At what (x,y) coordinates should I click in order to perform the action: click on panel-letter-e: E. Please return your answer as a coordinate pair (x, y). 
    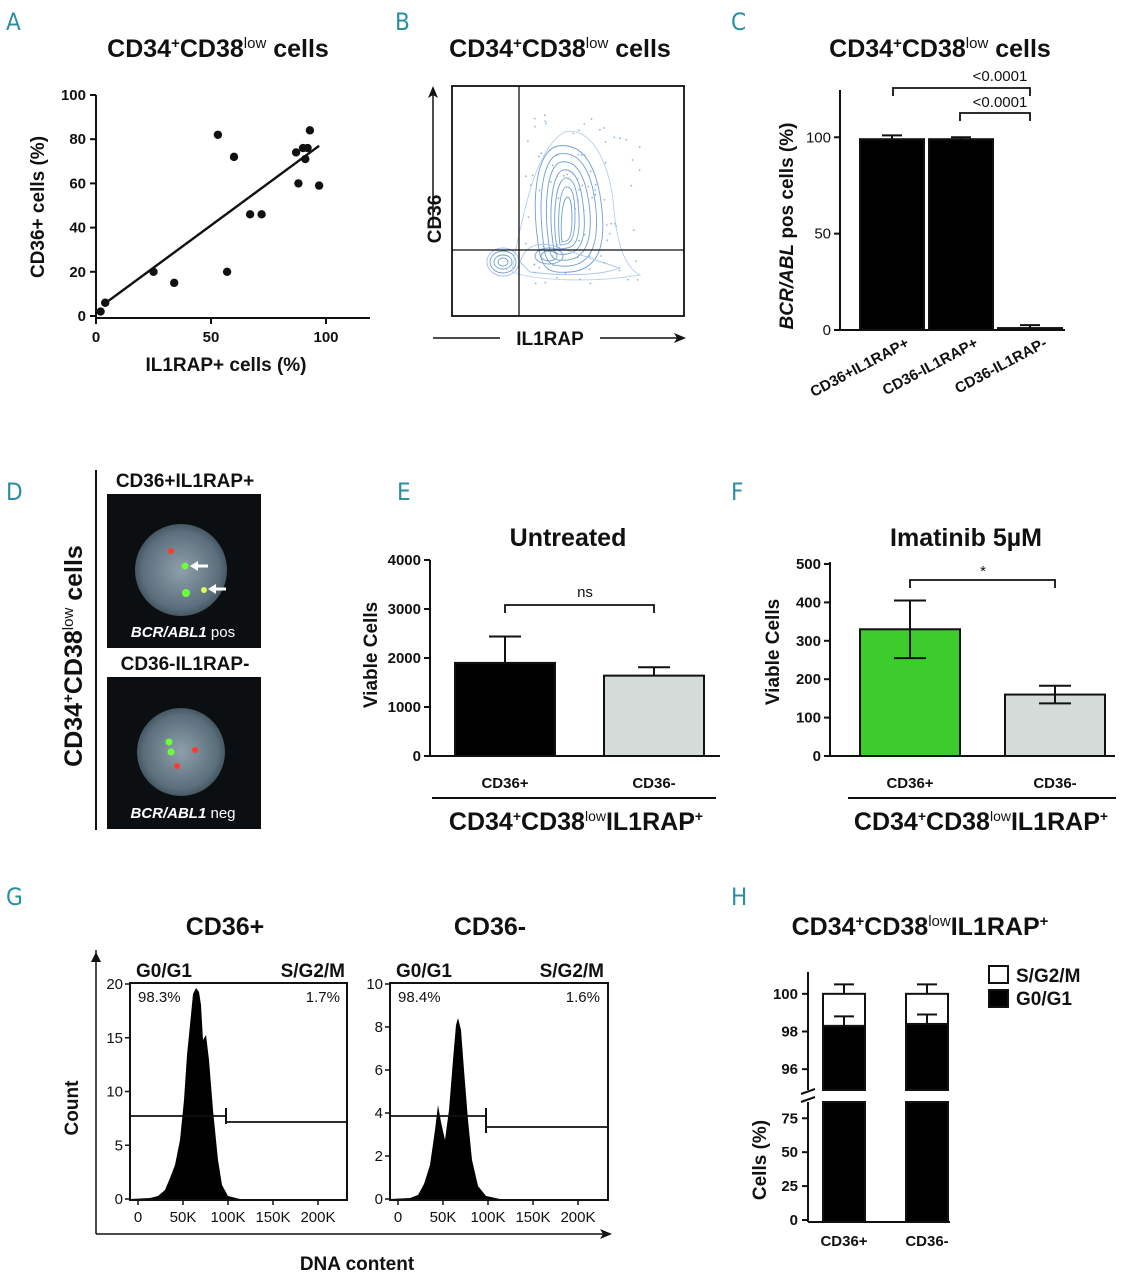
    Looking at the image, I should click on (404, 492).